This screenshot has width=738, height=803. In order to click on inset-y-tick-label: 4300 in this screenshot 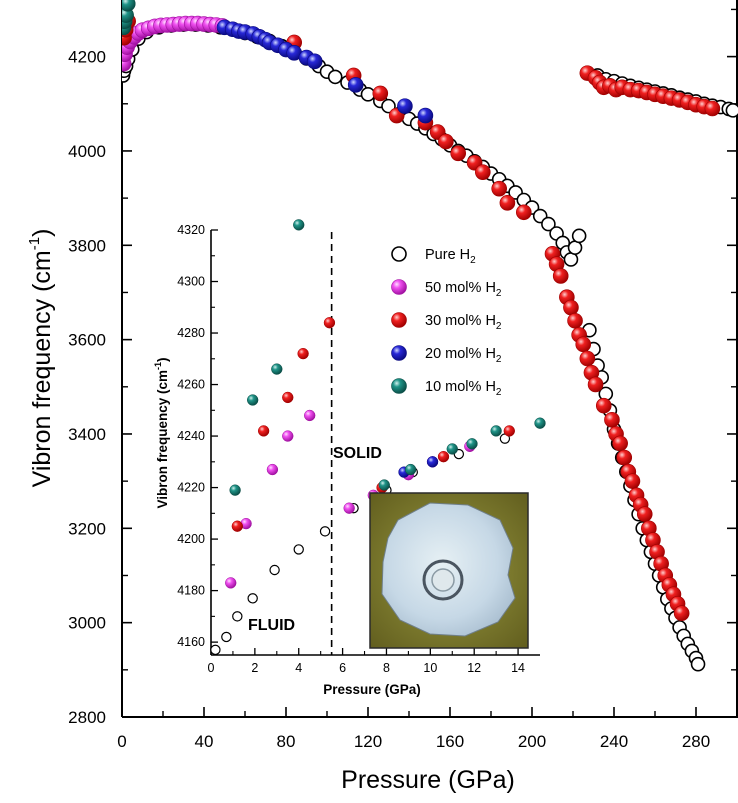, I will do `click(191, 282)`.